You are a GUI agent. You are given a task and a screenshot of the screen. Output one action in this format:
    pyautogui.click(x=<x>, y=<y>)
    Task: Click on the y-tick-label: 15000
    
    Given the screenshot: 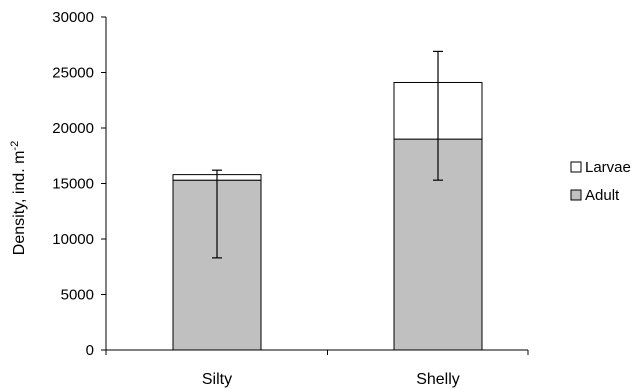 What is the action you would take?
    pyautogui.click(x=73, y=184)
    